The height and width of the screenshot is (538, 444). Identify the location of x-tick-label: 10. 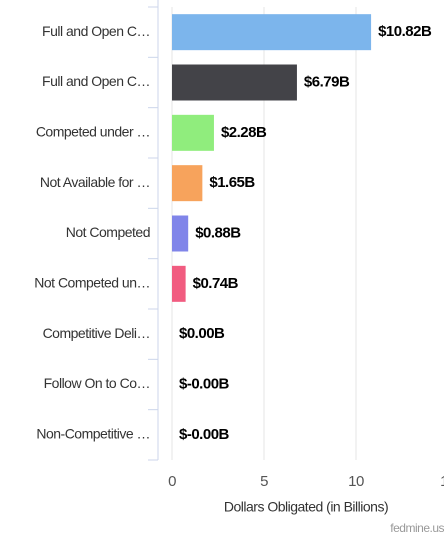
(356, 481).